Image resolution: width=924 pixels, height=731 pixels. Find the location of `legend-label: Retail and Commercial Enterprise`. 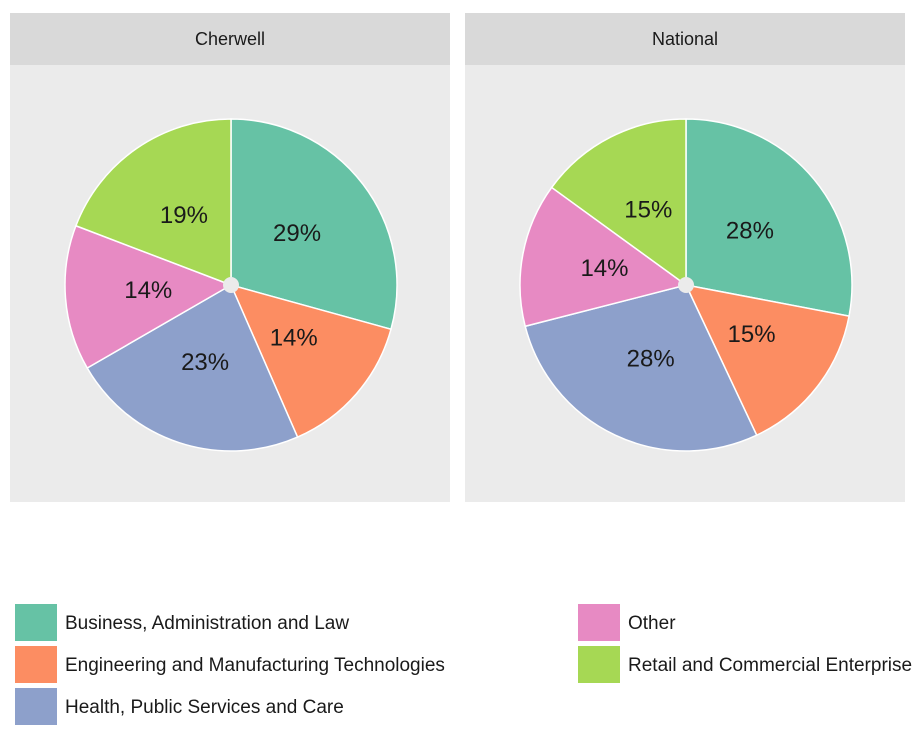

legend-label: Retail and Commercial Enterprise is located at coordinates (770, 665).